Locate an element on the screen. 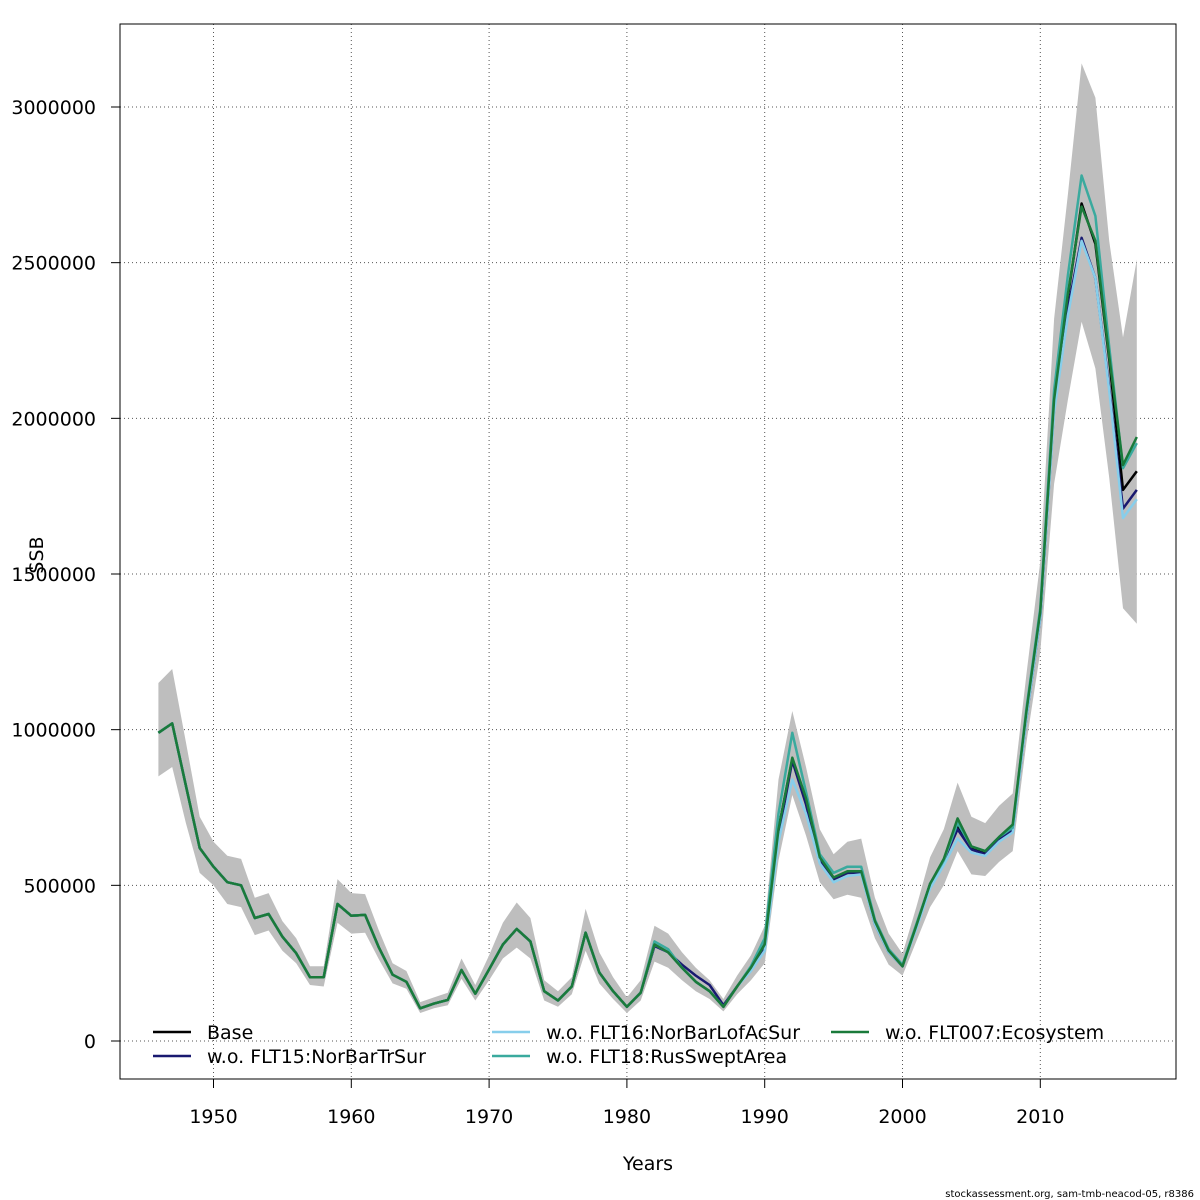  x-axis: 1950 1960 1970 1980 1990 2000 2010 is located at coordinates (626, 1103).